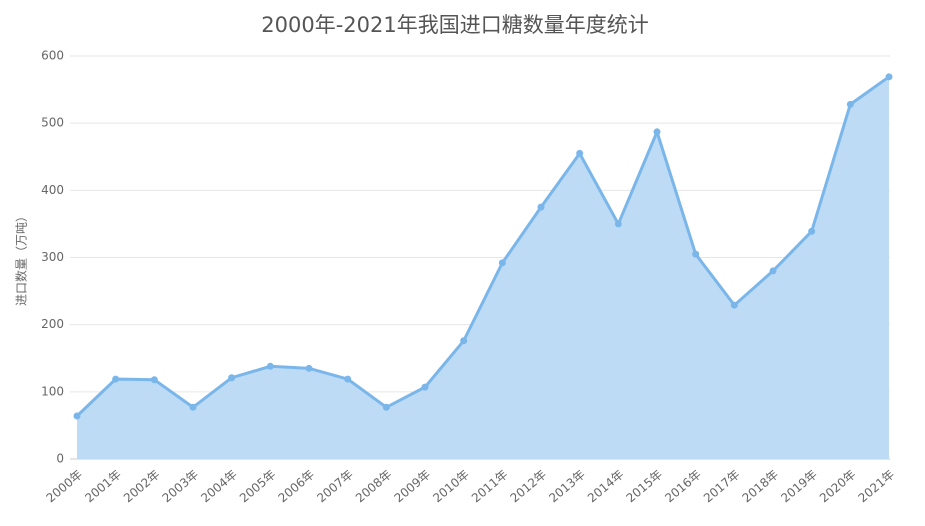  I want to click on chart-title: 2000年-2021年我国进口糖数量年度统计, so click(454, 25).